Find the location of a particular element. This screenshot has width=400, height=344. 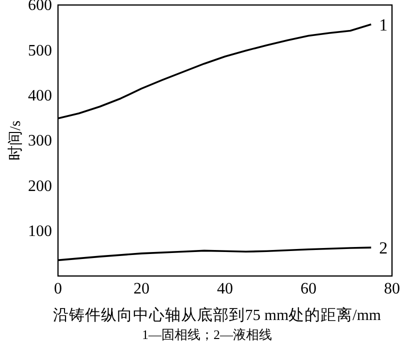

x-axis-title: 沿铸件纵向中心轴从底部到75 mm处的距离/mm is located at coordinates (217, 315).